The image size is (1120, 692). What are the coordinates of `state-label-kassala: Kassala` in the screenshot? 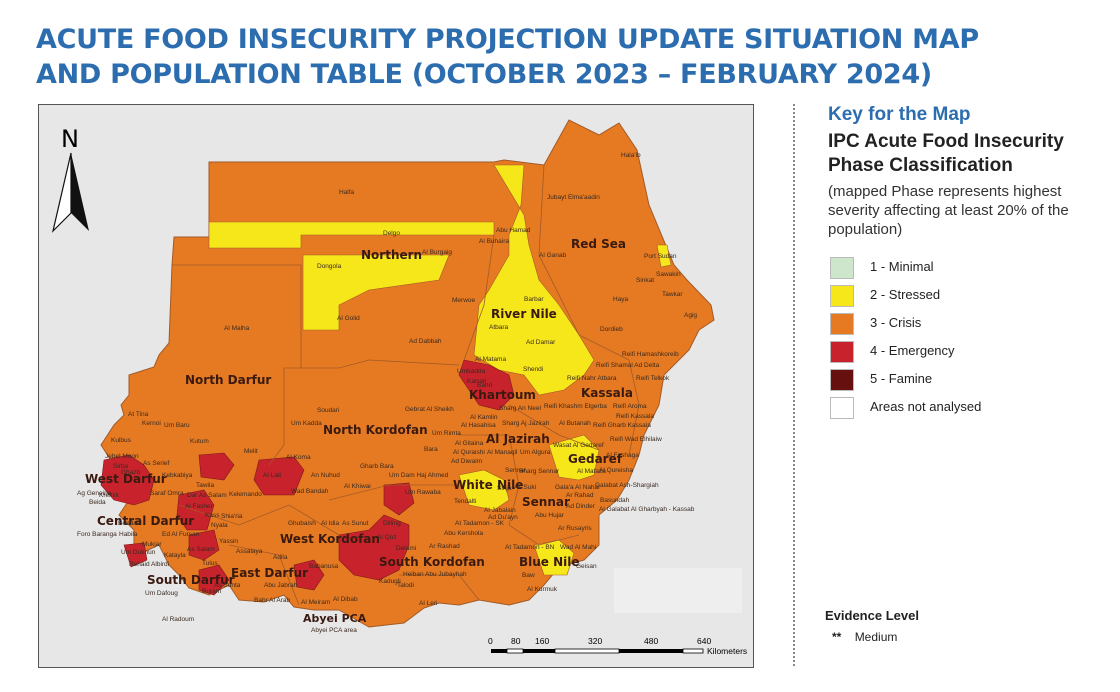 It's located at (607, 393).